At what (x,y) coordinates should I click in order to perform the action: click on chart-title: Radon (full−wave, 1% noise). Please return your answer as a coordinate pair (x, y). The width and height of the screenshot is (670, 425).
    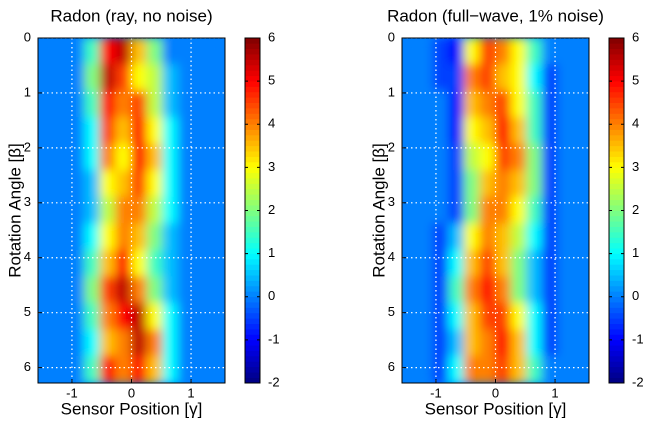
    Looking at the image, I should click on (495, 15).